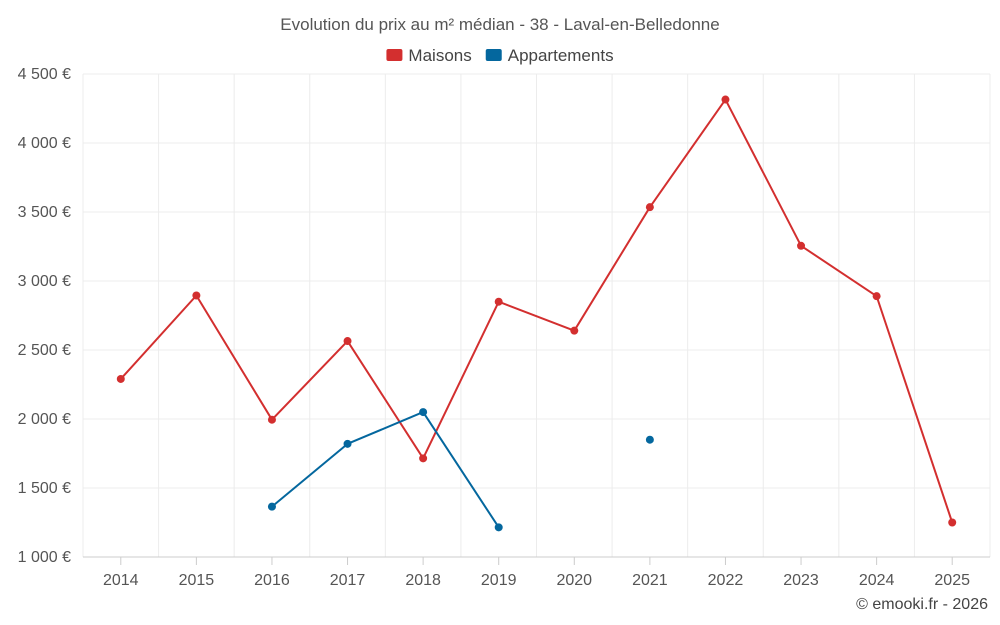 This screenshot has width=1000, height=625. I want to click on y-tick-label: 3 000 €, so click(44, 281).